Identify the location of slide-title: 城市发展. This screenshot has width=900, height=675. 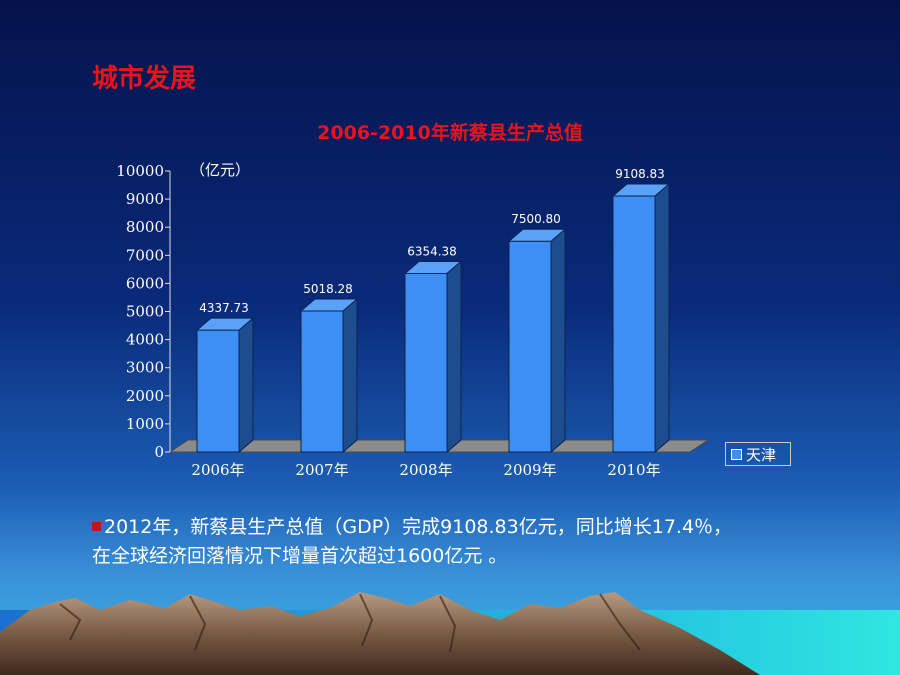
(144, 79).